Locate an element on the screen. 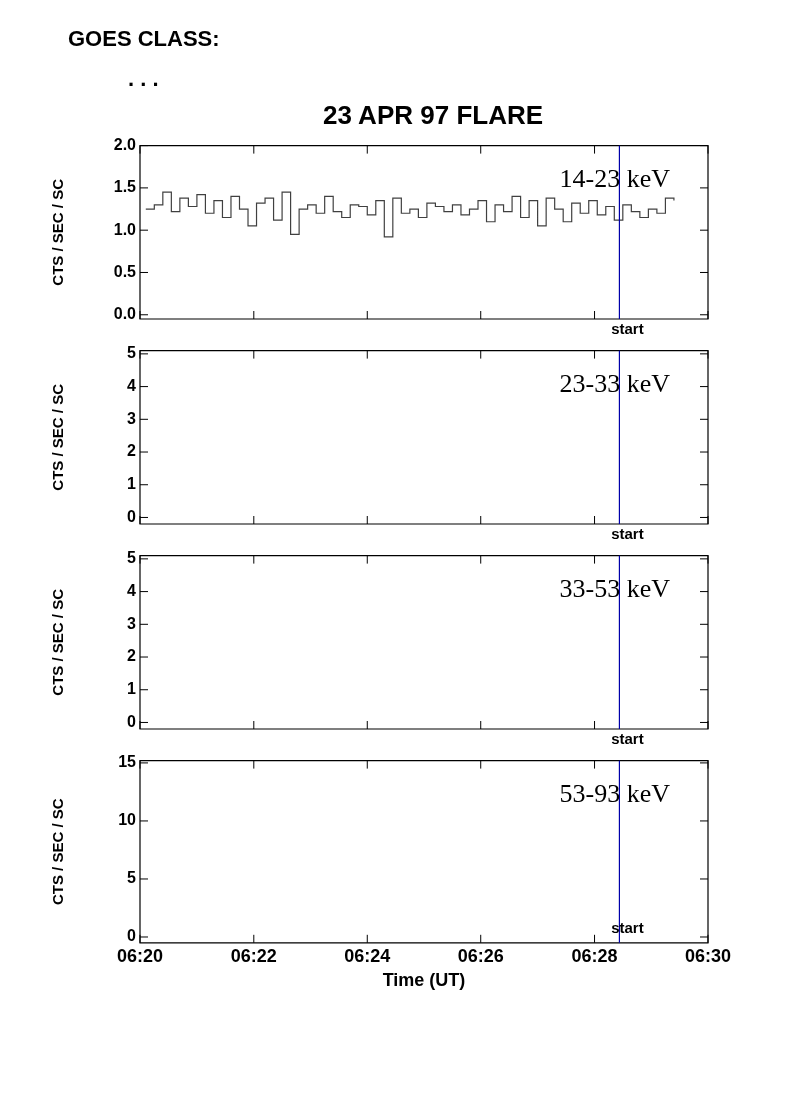 The width and height of the screenshot is (790, 1118). annotation: 14-23 keV is located at coordinates (615, 179).